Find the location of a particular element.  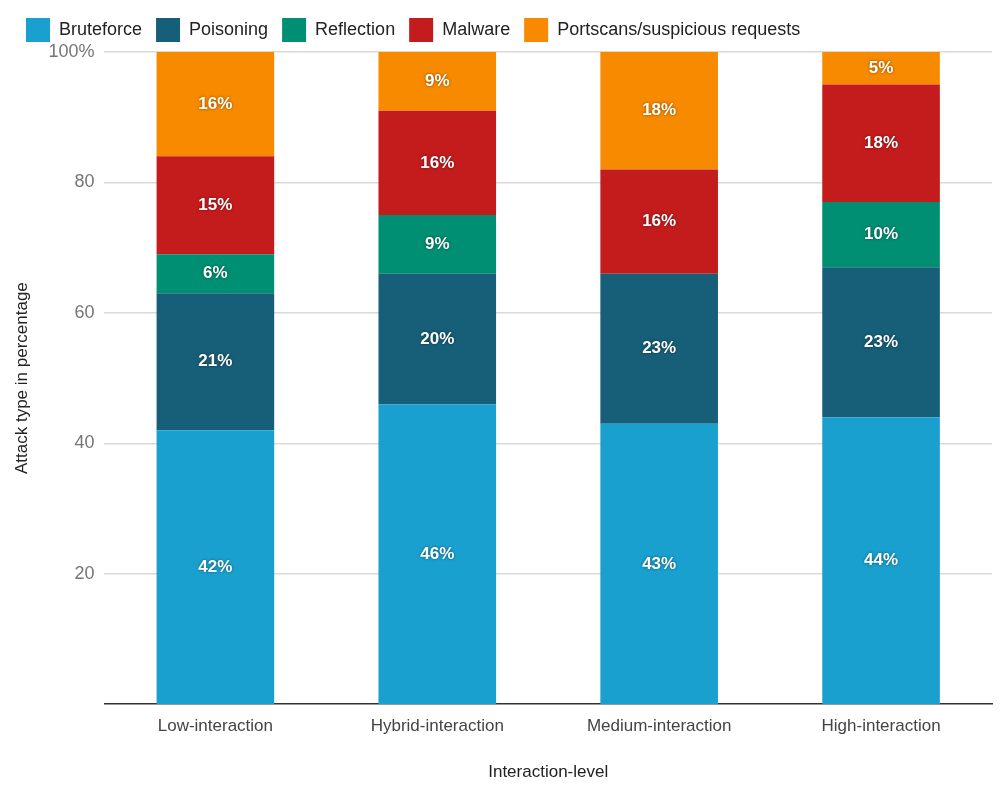

data-label: 10% is located at coordinates (881, 234).